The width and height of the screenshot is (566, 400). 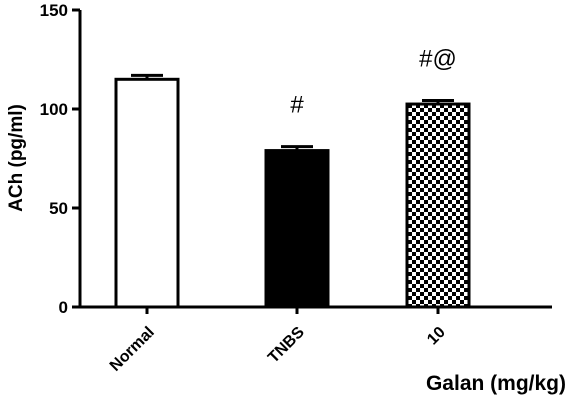 What do you see at coordinates (132, 349) in the screenshot?
I see `category-label: Normal` at bounding box center [132, 349].